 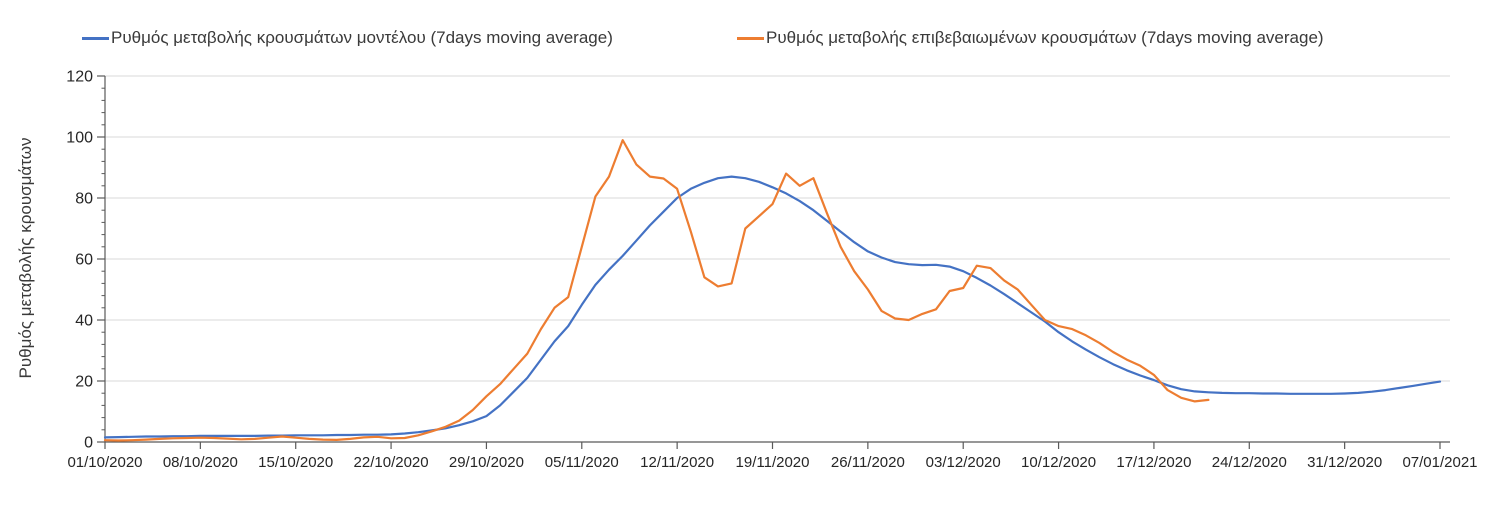 What do you see at coordinates (84, 260) in the screenshot?
I see `y-tick-label: 60` at bounding box center [84, 260].